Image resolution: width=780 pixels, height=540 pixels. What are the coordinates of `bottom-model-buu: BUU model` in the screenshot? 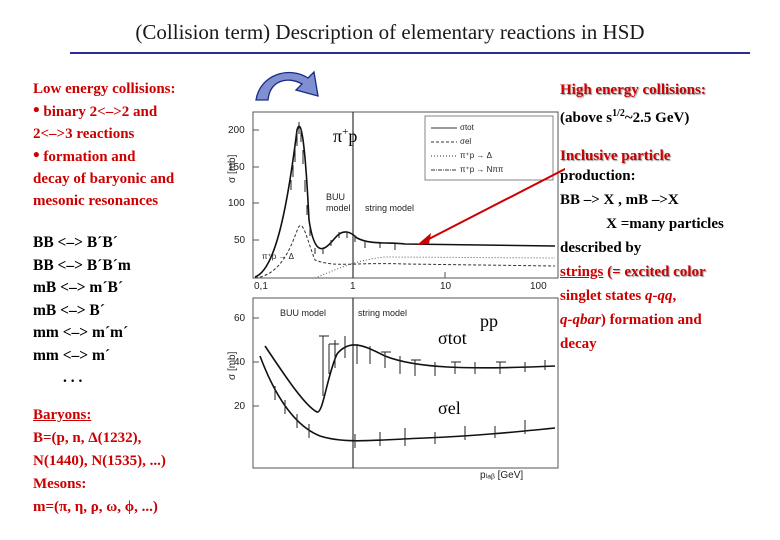 It's located at (303, 313).